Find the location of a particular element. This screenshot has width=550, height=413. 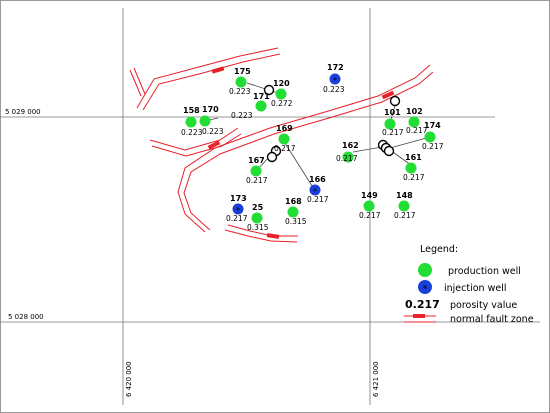

well-161: 161 0.217 is located at coordinates (414, 167).